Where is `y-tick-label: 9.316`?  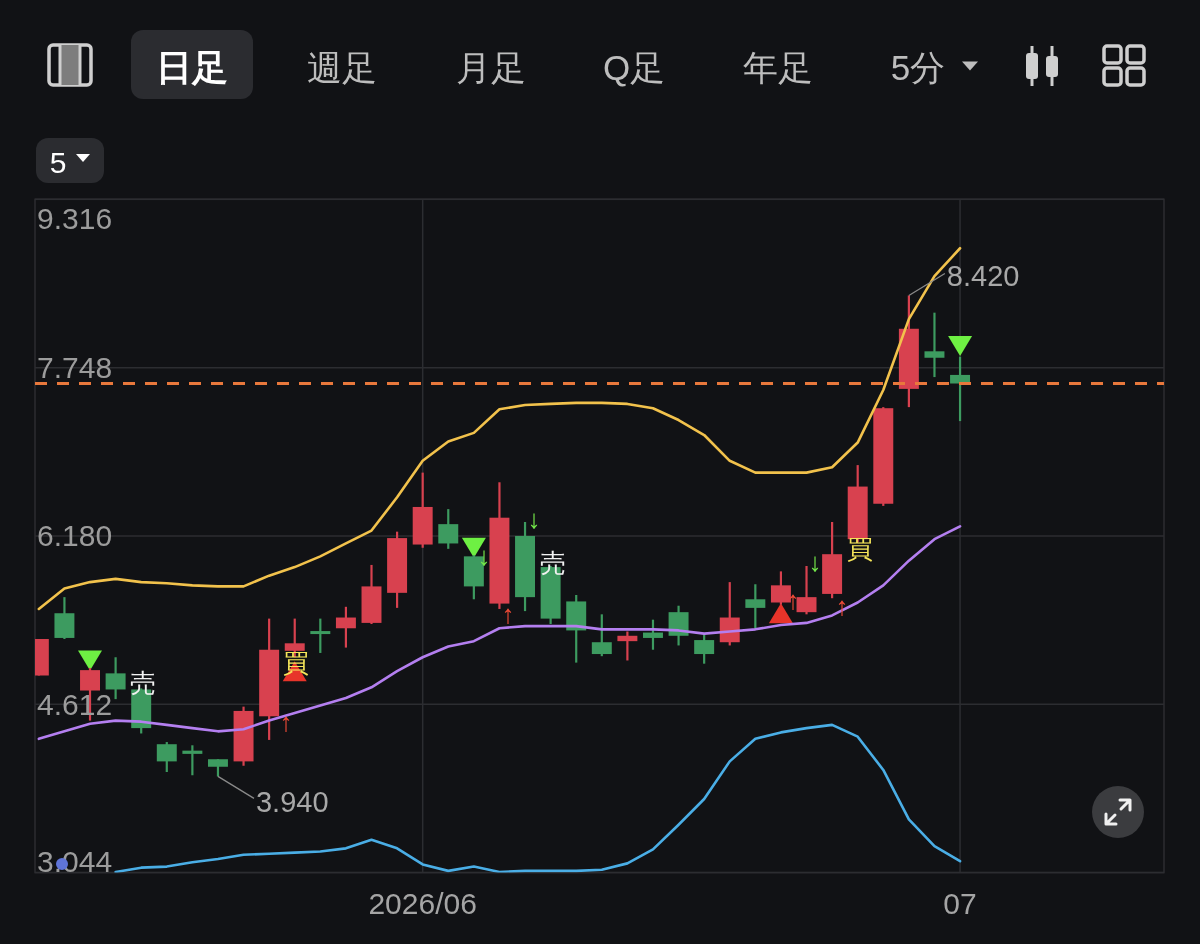 y-tick-label: 9.316 is located at coordinates (75, 218).